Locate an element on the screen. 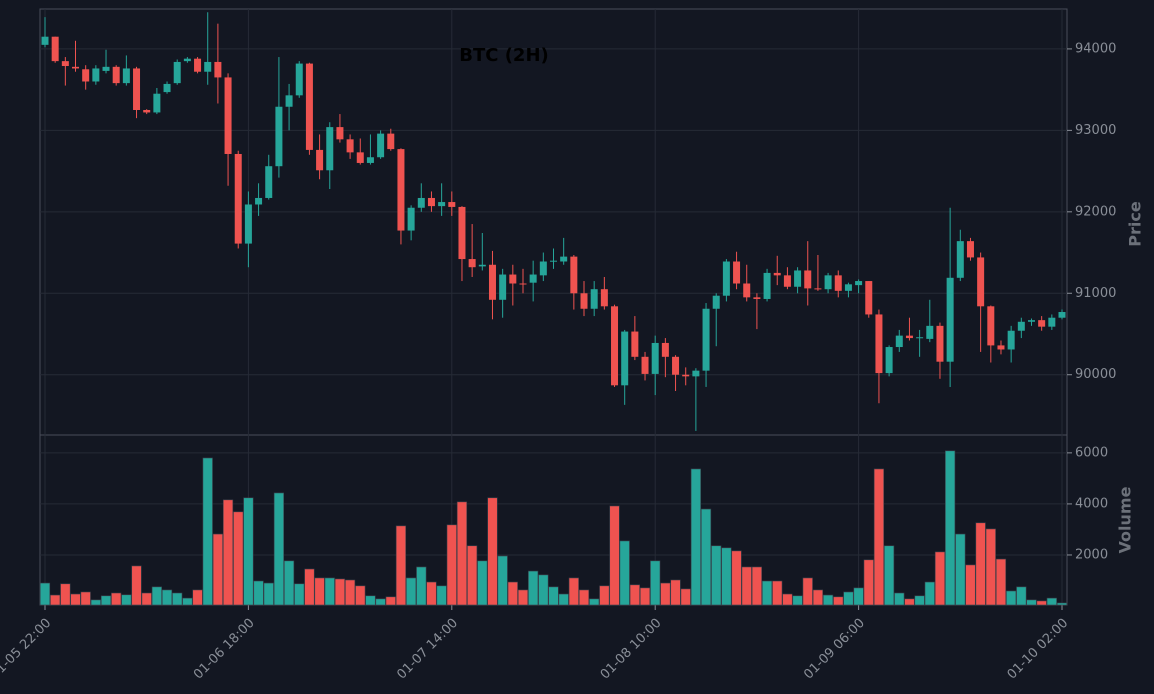 This screenshot has width=1154, height=694. y-tick-label: 93000 is located at coordinates (1095, 130).